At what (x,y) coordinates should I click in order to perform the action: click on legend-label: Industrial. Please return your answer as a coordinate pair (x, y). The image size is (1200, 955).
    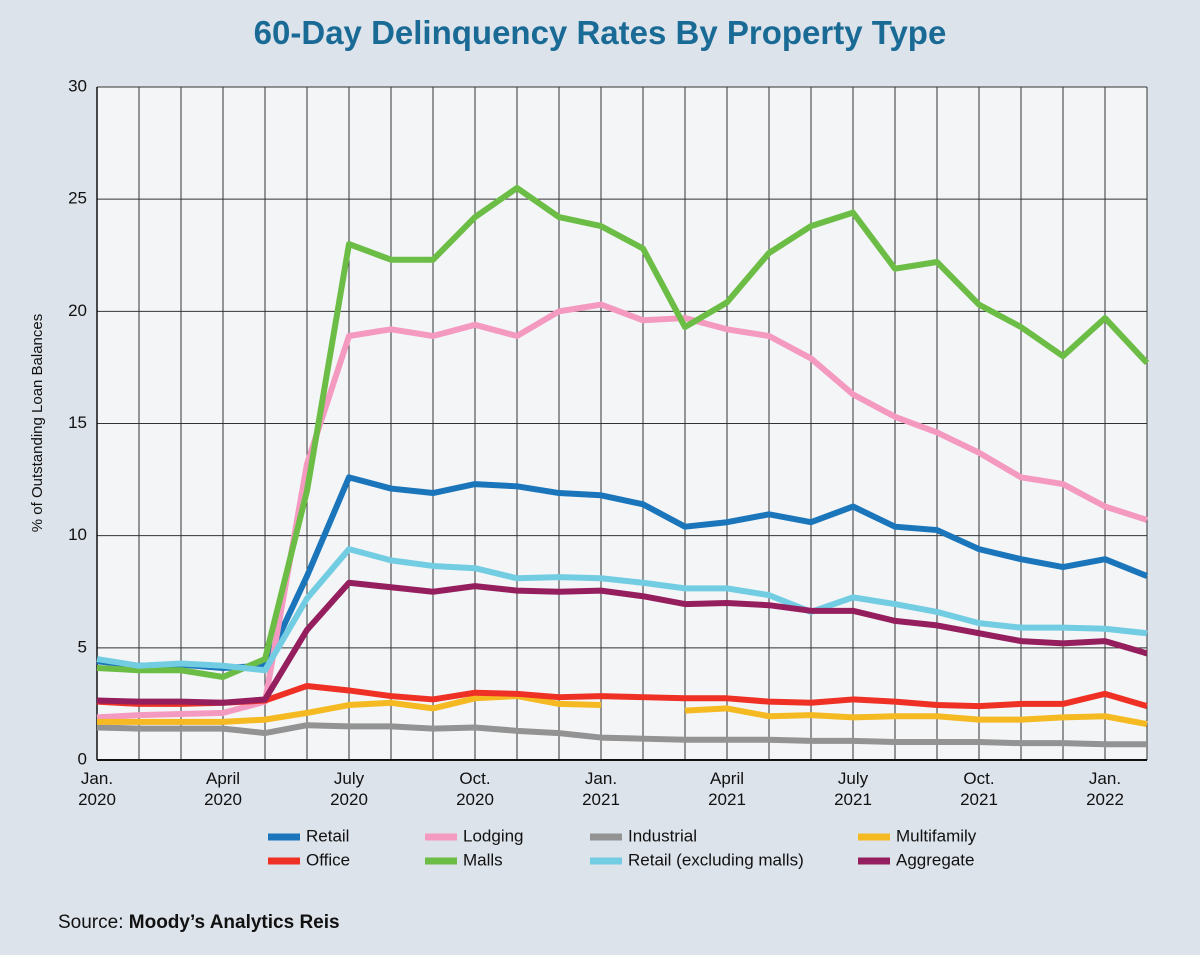
    Looking at the image, I should click on (662, 835).